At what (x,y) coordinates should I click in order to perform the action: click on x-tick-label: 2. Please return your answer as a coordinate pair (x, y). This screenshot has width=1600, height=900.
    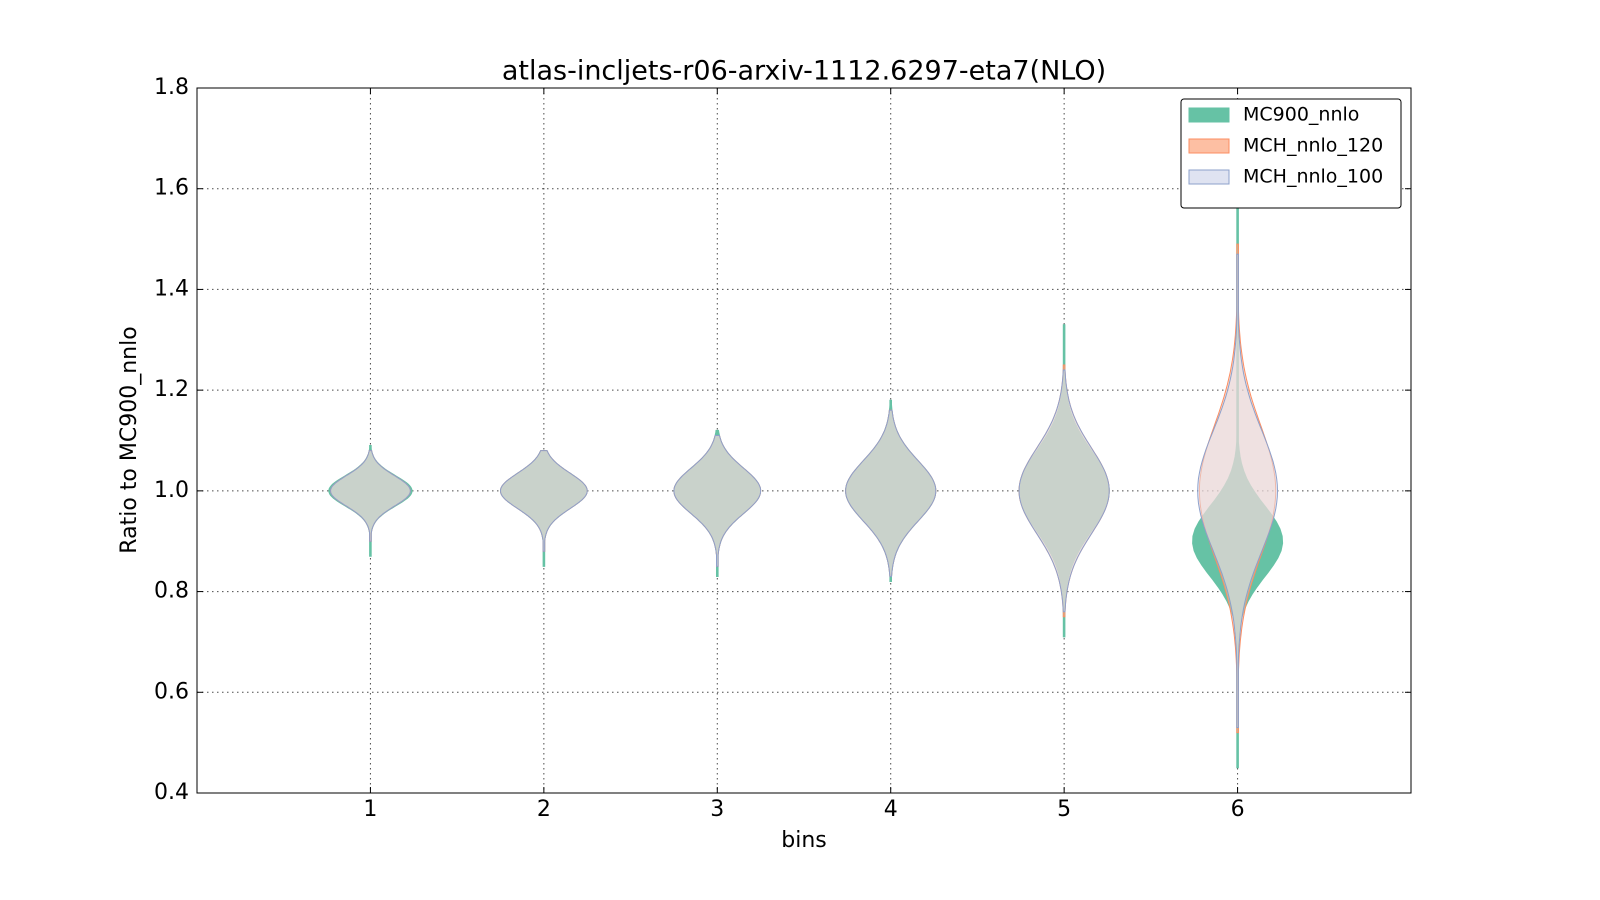
    Looking at the image, I should click on (544, 809).